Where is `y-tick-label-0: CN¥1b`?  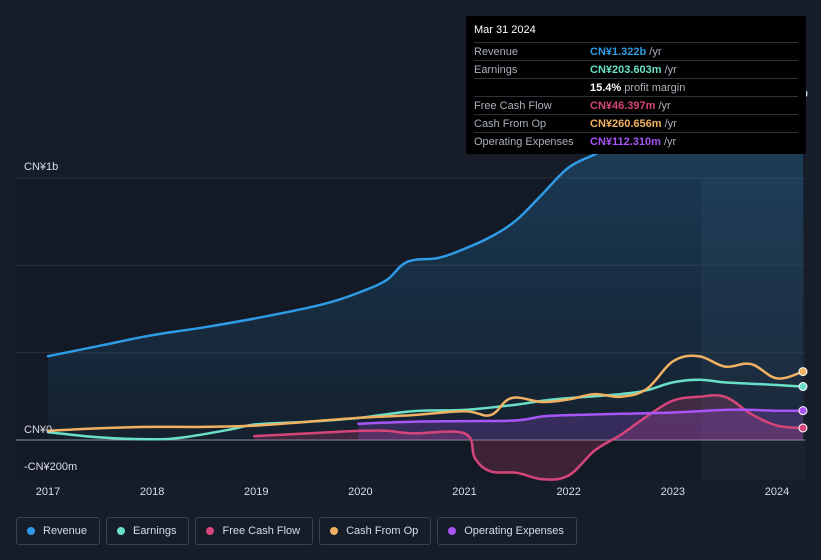 y-tick-label-0: CN¥1b is located at coordinates (41, 167).